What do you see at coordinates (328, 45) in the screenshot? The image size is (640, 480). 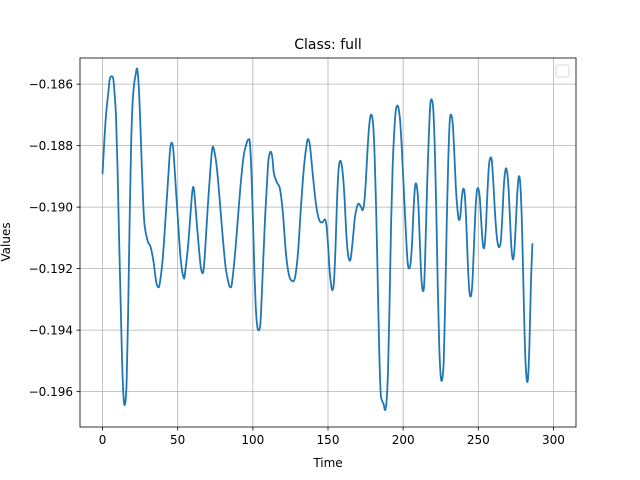 I see `chart-title: Class: full` at bounding box center [328, 45].